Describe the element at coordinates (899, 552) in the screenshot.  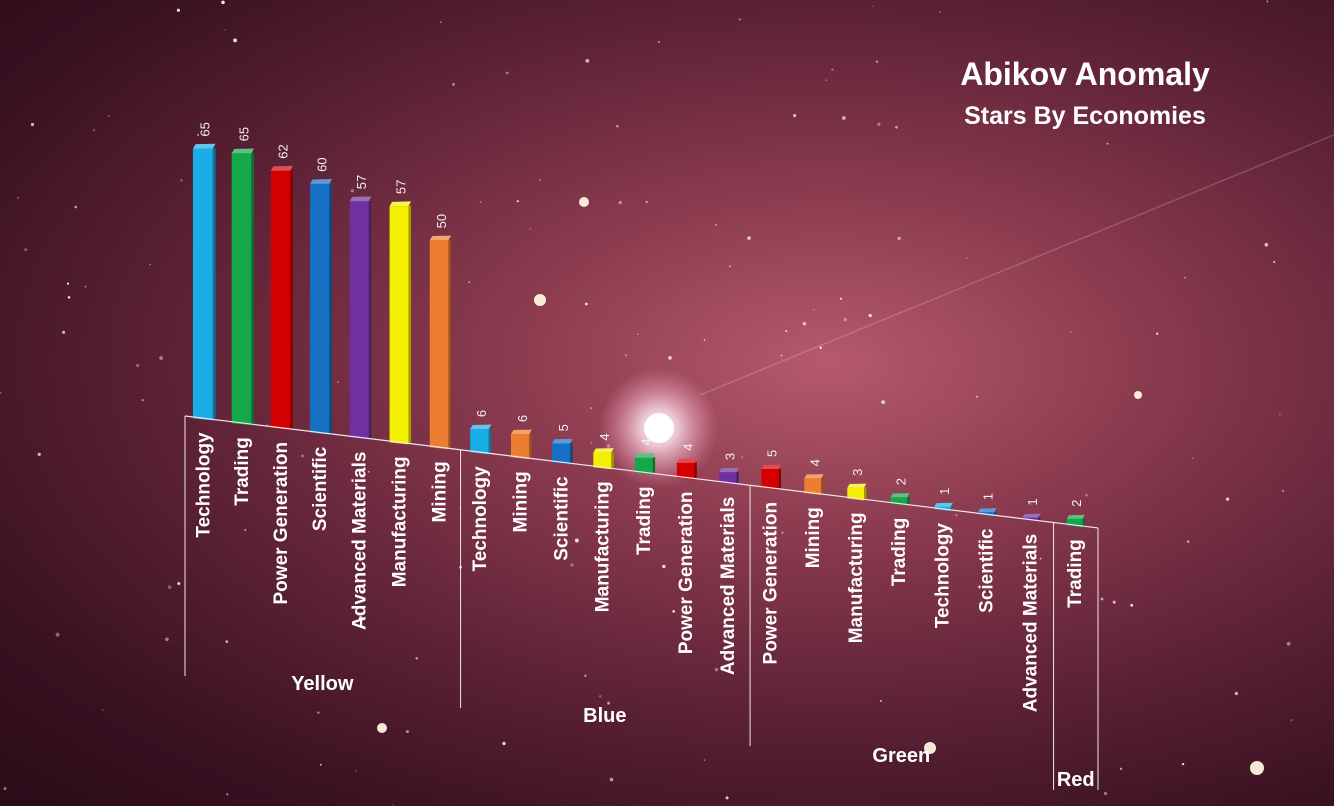
I see `category-tick-label: Trading` at that location.